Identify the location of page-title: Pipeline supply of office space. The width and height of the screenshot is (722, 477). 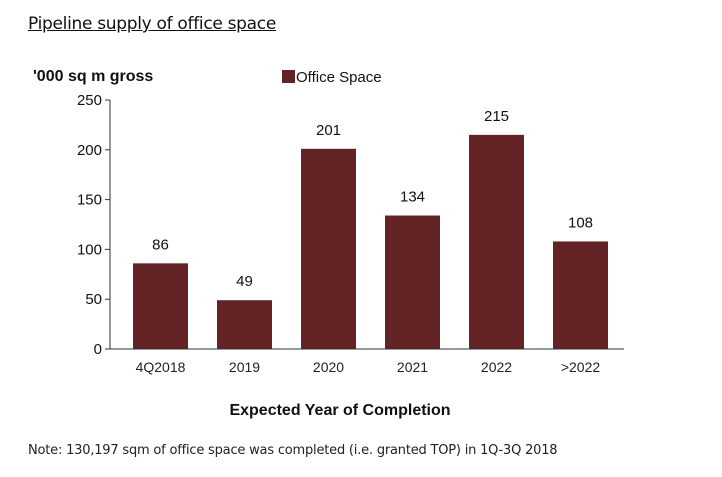
(152, 24).